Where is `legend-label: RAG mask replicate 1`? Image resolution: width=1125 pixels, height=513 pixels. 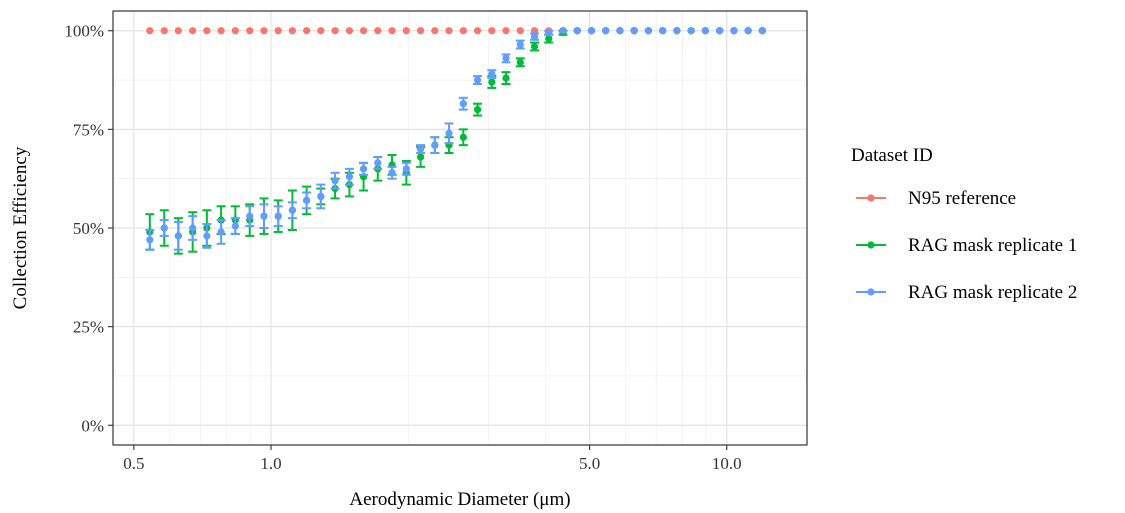 legend-label: RAG mask replicate 1 is located at coordinates (992, 245).